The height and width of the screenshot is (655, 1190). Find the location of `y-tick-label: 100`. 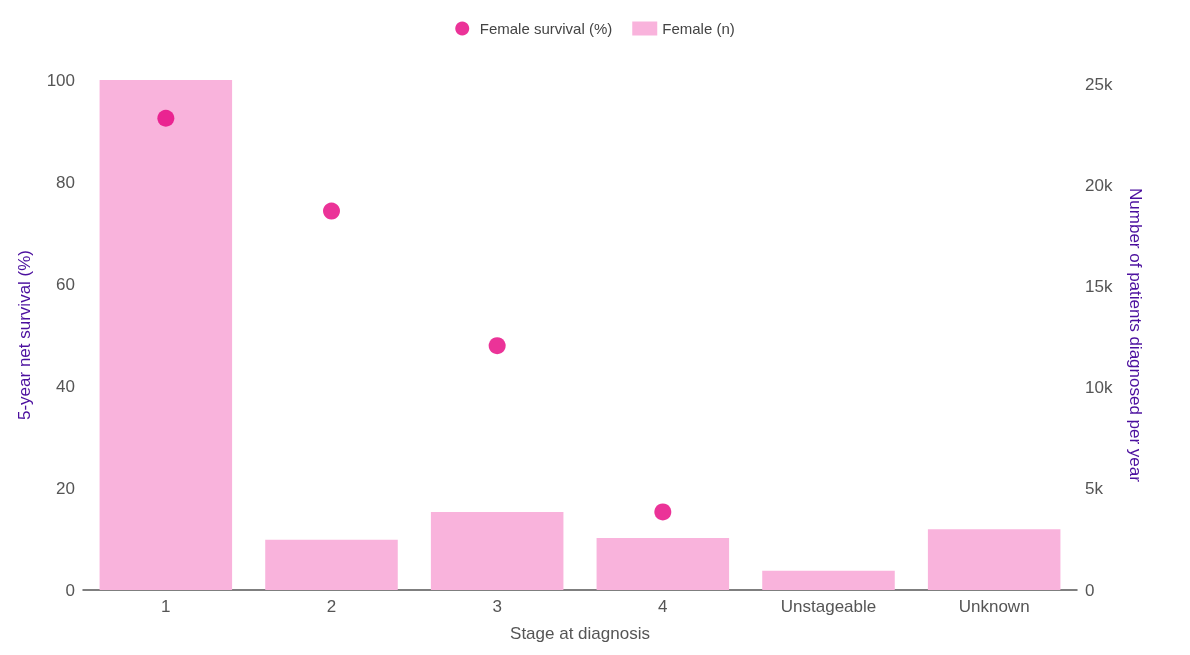

y-tick-label: 100 is located at coordinates (60, 80).